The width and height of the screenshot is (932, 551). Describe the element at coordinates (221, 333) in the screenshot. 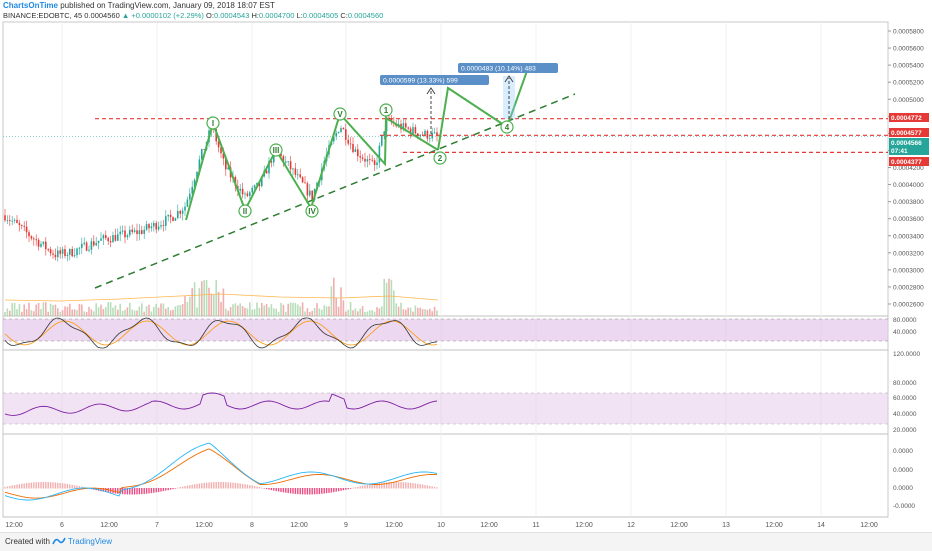

I see `stoch-k-line` at that location.